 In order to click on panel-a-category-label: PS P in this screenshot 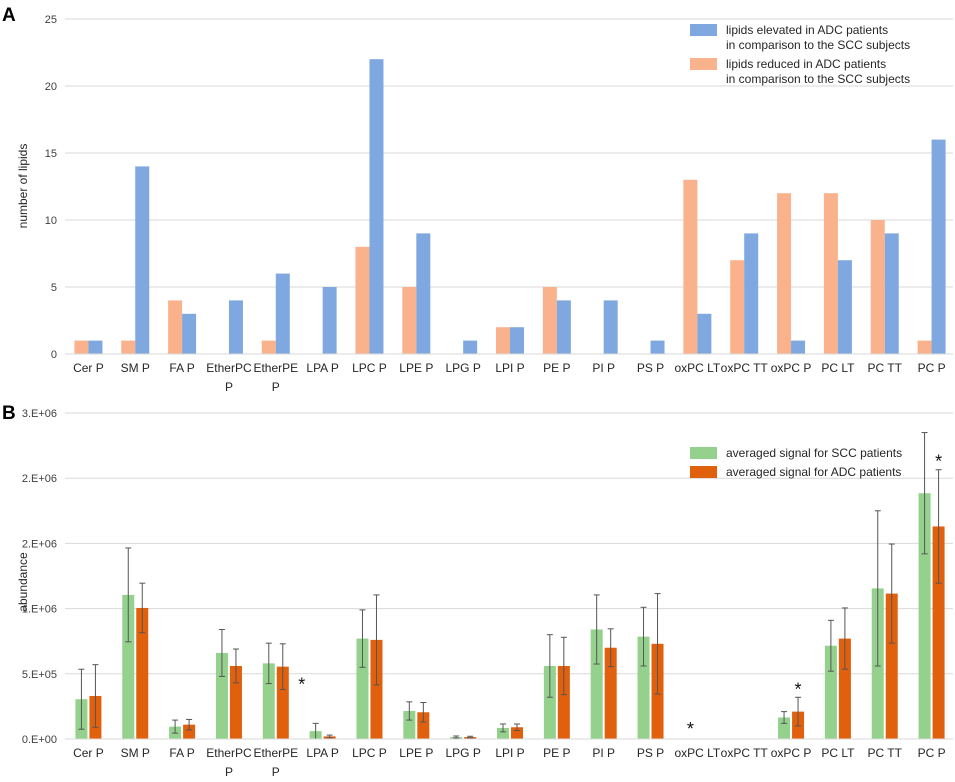, I will do `click(650, 368)`.